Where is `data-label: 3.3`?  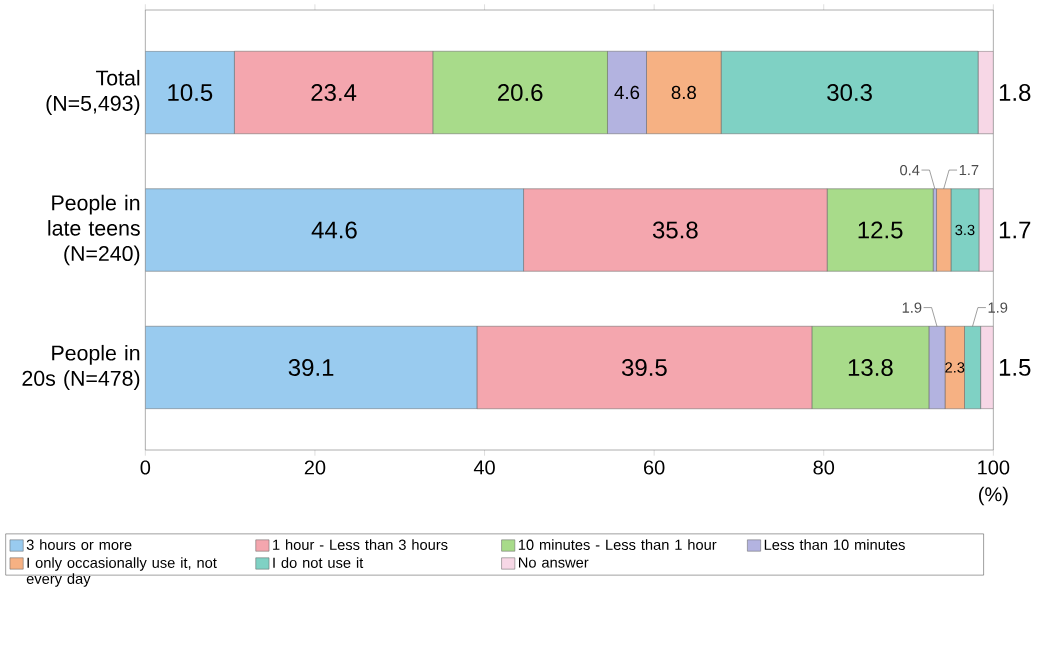
data-label: 3.3 is located at coordinates (965, 230).